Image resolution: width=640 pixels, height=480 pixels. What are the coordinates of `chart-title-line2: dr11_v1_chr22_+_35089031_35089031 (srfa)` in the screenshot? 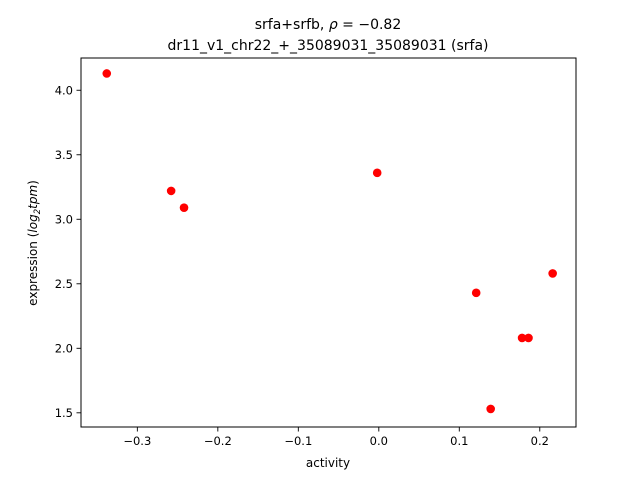 It's located at (328, 46).